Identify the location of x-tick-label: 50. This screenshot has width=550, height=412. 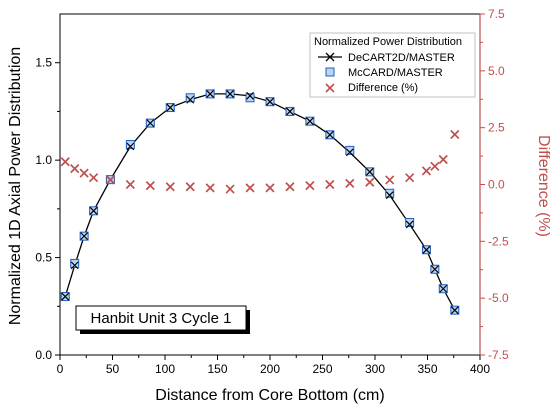
(113, 369).